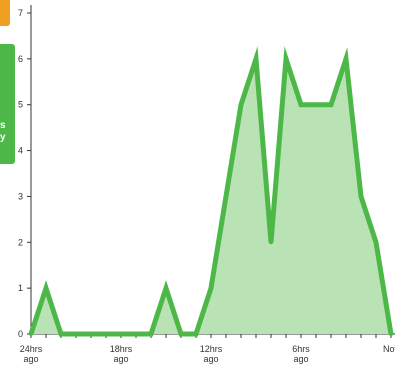 The width and height of the screenshot is (395, 365). I want to click on y-tick-label: 1, so click(20, 288).